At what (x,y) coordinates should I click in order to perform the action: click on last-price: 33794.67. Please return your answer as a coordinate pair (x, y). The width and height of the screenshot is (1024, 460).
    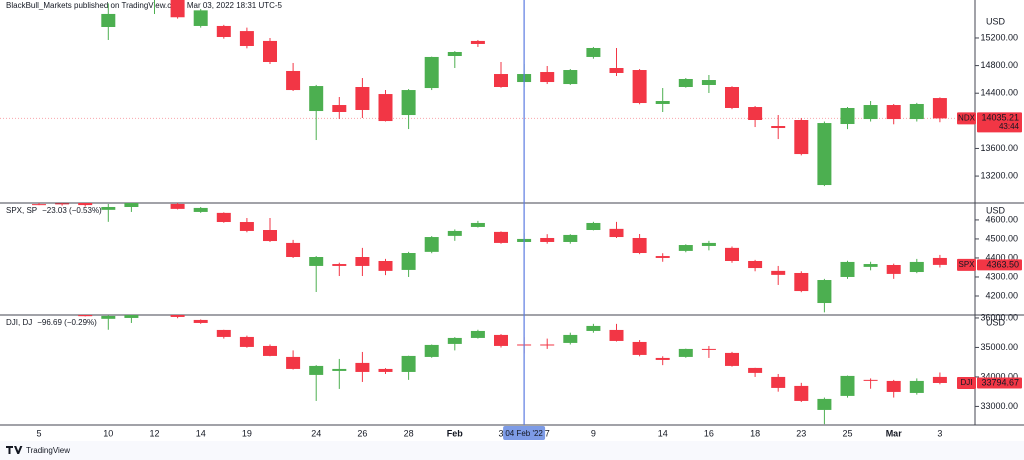
    Looking at the image, I should click on (1000, 382).